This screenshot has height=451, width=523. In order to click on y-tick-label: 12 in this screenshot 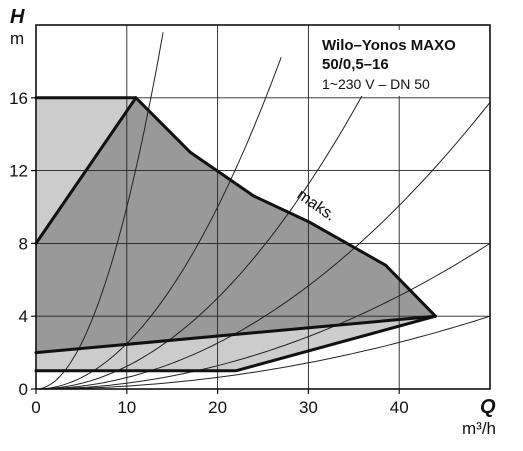, I will do `click(18, 171)`.